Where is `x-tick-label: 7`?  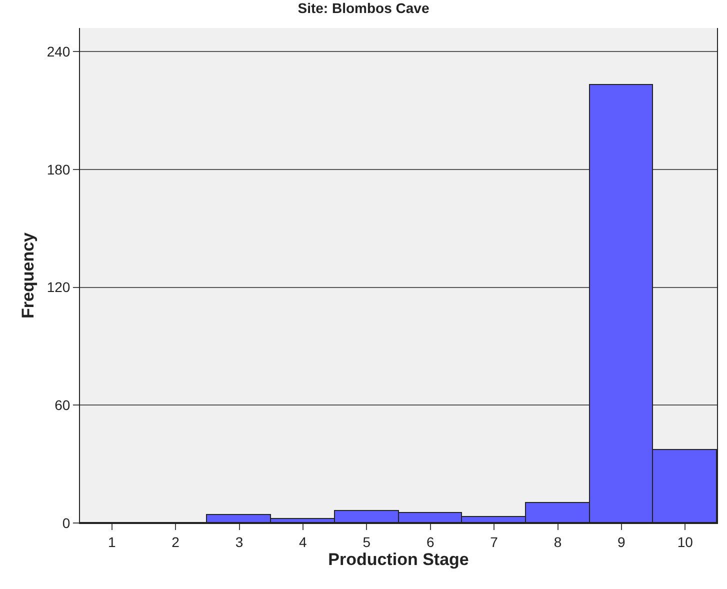
x-tick-label: 7 is located at coordinates (494, 542).